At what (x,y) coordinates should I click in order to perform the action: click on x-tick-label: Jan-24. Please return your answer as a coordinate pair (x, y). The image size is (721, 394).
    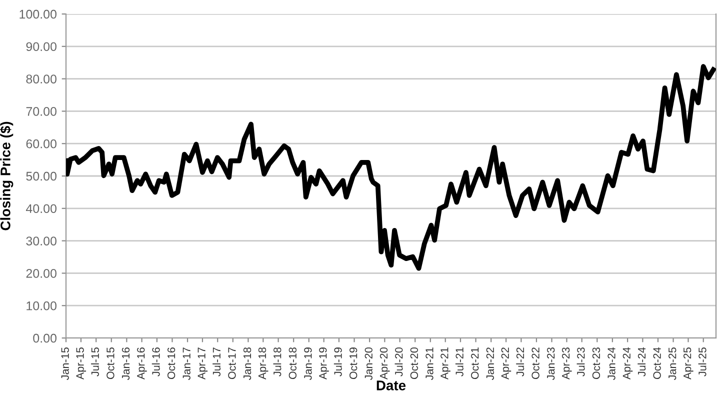
    Looking at the image, I should click on (612, 363).